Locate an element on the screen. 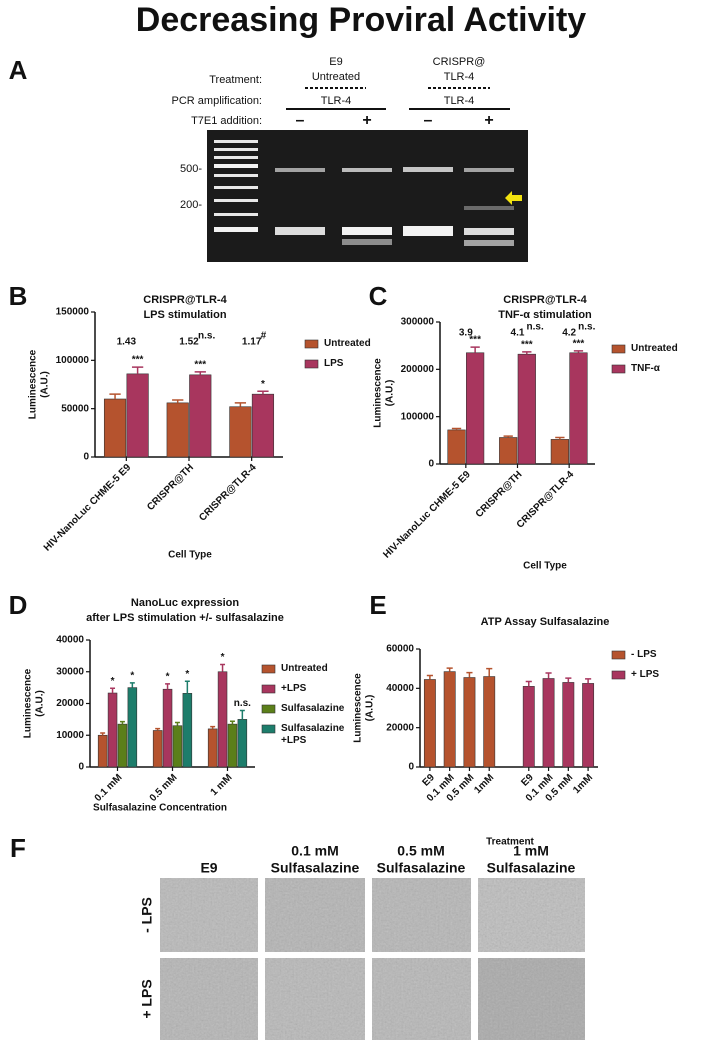 This screenshot has width=723, height=1050. y-tick-label: 50000 is located at coordinates (75, 408).